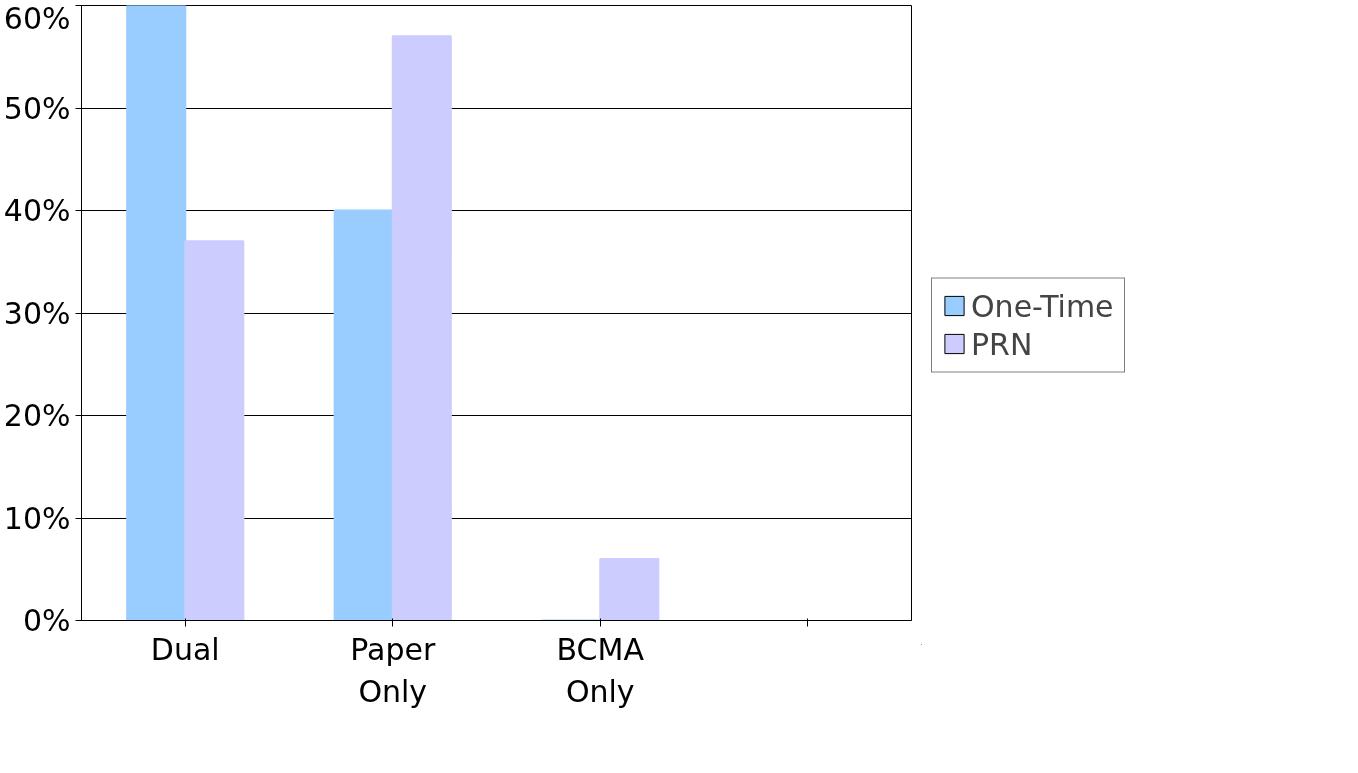 Image resolution: width=1358 pixels, height=773 pixels. I want to click on y-tick-label: 60%, so click(37, 18).